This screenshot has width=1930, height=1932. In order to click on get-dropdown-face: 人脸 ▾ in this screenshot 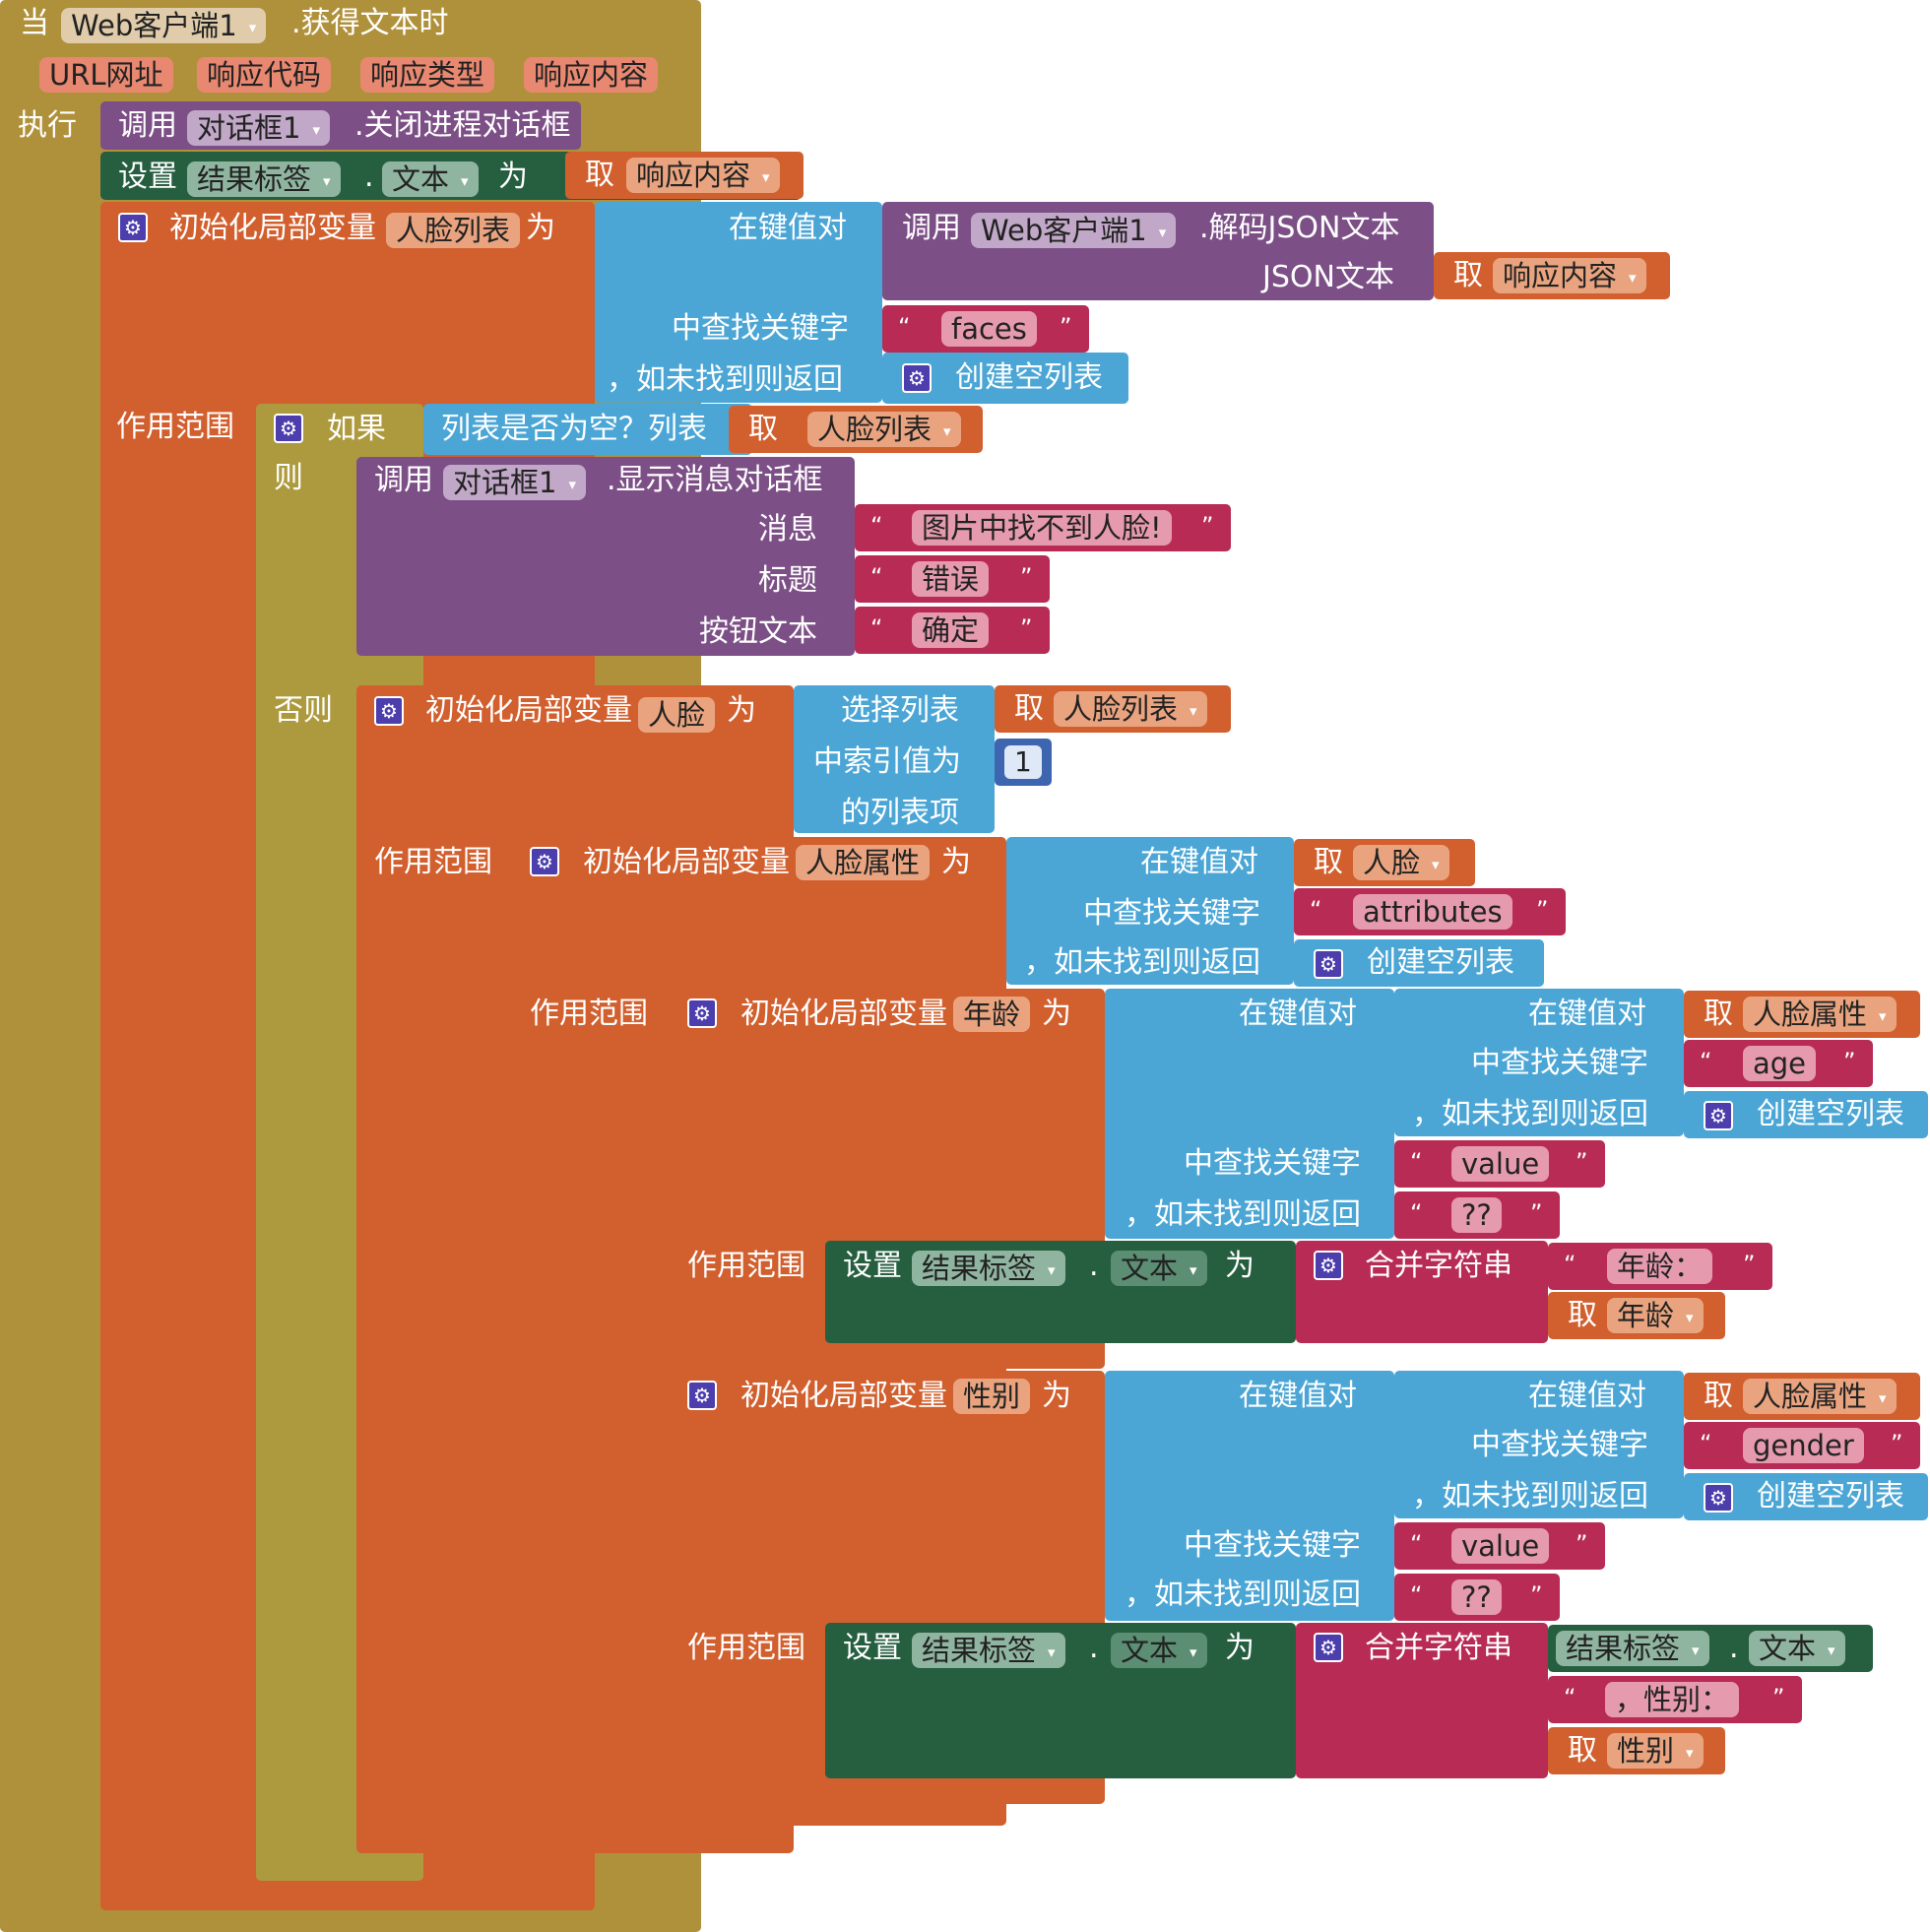, I will do `click(1401, 862)`.